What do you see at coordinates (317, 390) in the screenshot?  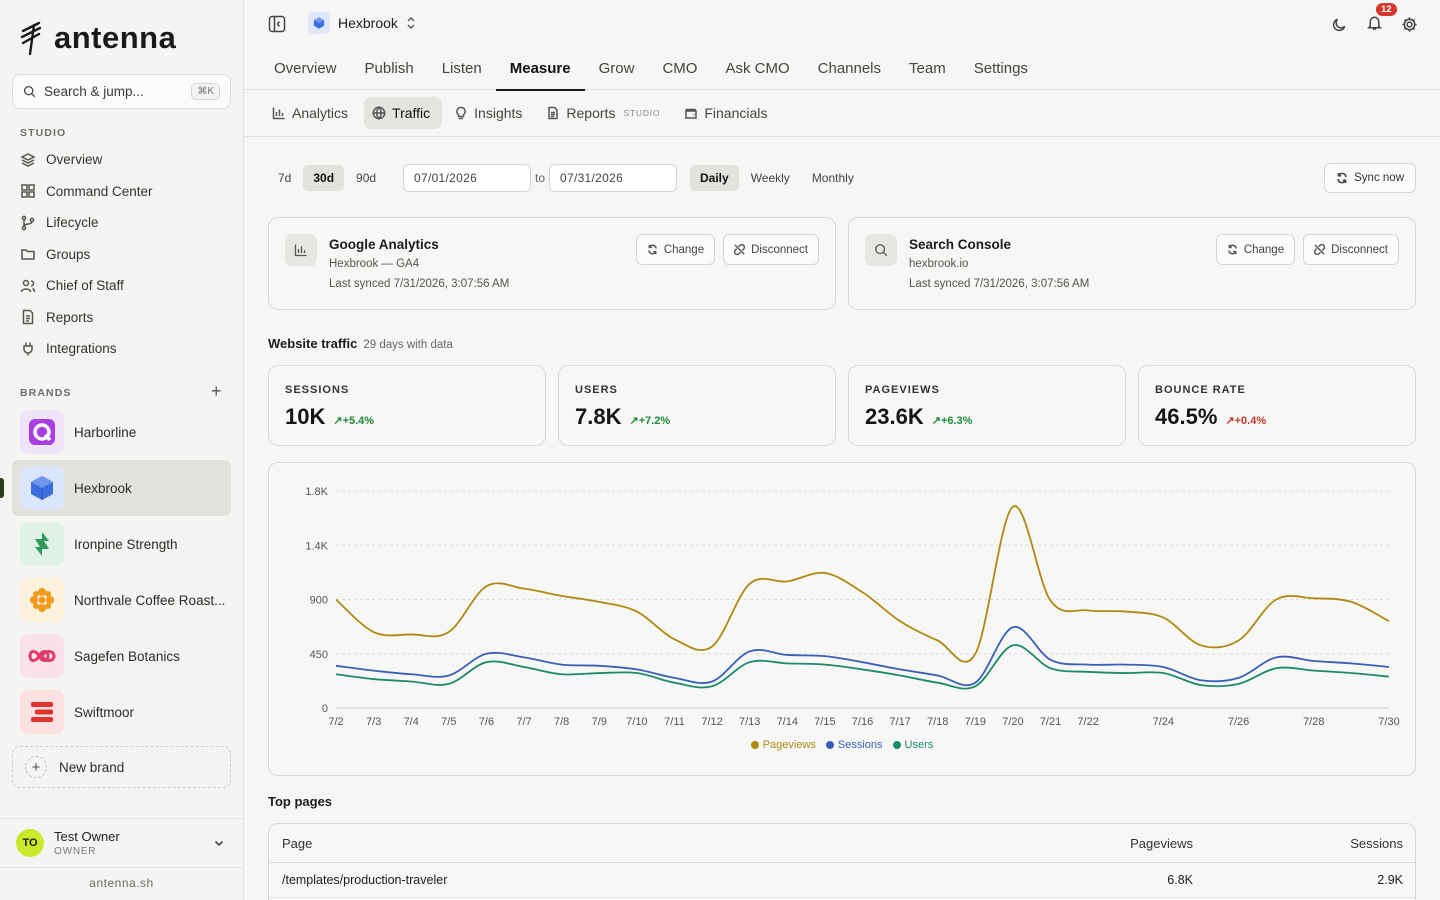 I see `kpi-label: SESSIONS` at bounding box center [317, 390].